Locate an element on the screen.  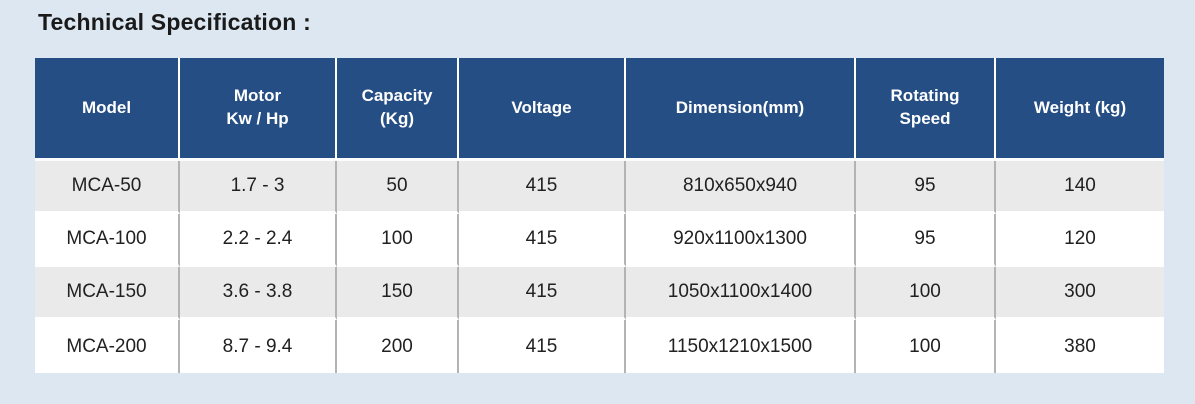
cell-weight: 380 is located at coordinates (1080, 346).